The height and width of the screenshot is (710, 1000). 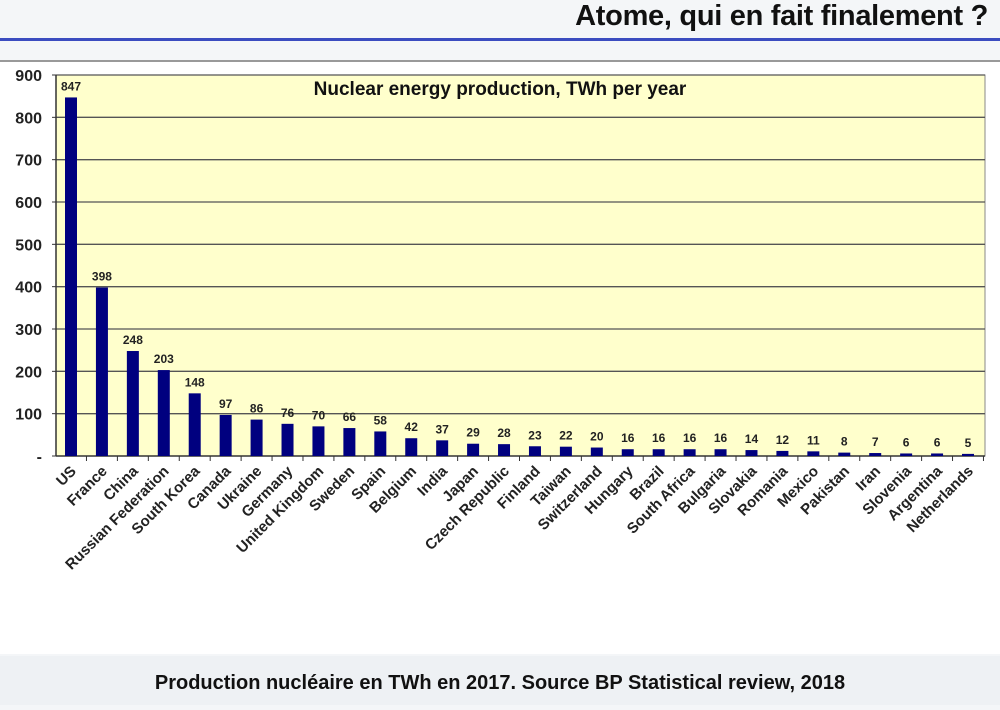 I want to click on y-tick-label: 600, so click(x=28, y=203).